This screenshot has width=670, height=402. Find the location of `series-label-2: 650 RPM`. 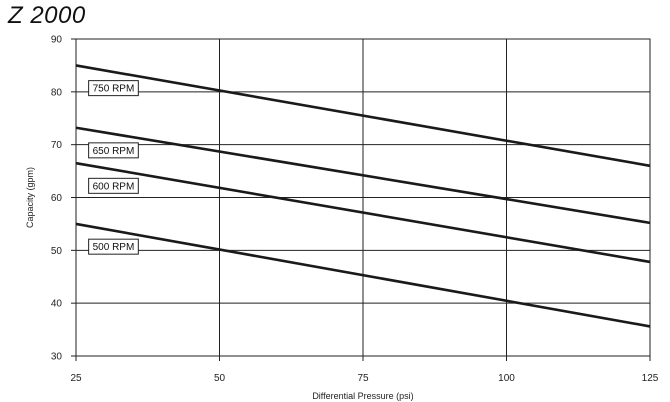

series-label-2: 650 RPM is located at coordinates (113, 150).